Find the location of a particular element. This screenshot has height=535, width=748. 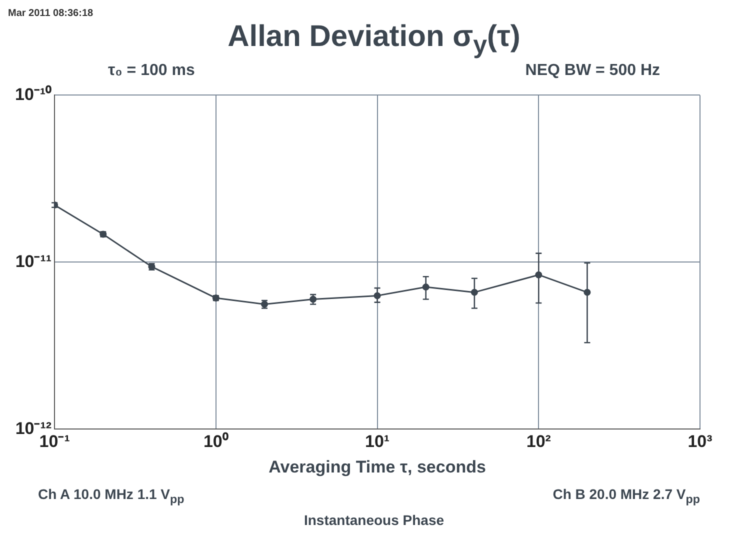

text: Ch B 20.0 MHz 2.7 V$_{pp}$ is located at coordinates (626, 496).